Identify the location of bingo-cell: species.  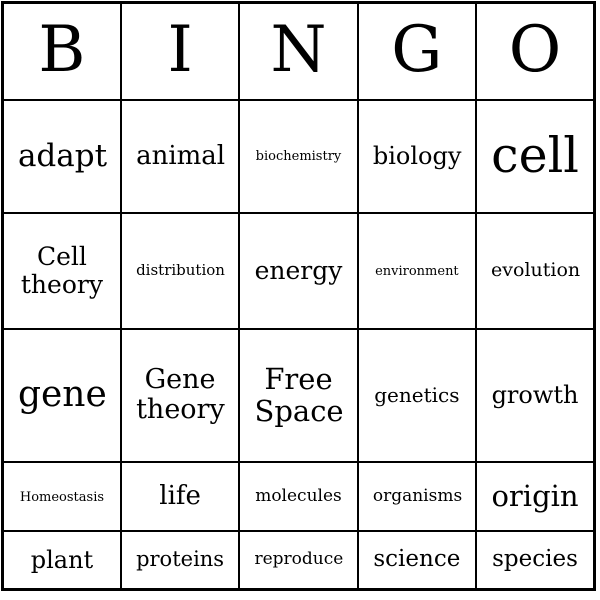
(535, 560).